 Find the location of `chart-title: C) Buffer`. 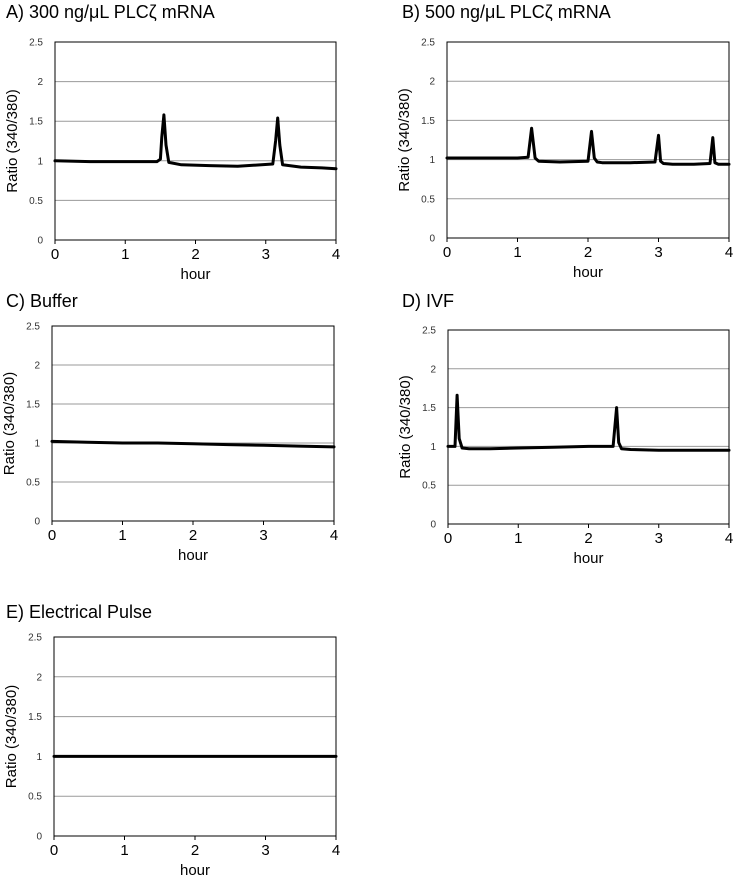

chart-title: C) Buffer is located at coordinates (42, 301).